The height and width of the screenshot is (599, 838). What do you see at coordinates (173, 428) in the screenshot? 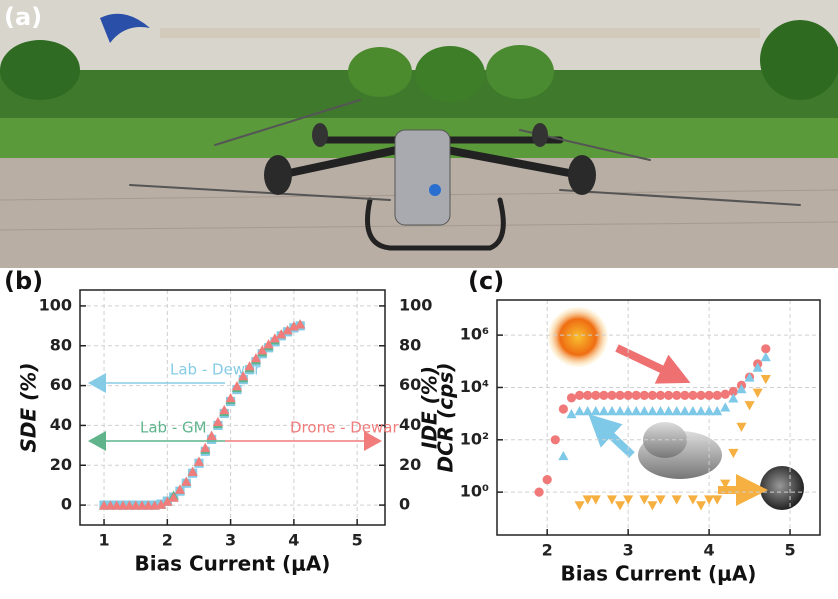
I see `legend-label: Lab - GM` at bounding box center [173, 428].